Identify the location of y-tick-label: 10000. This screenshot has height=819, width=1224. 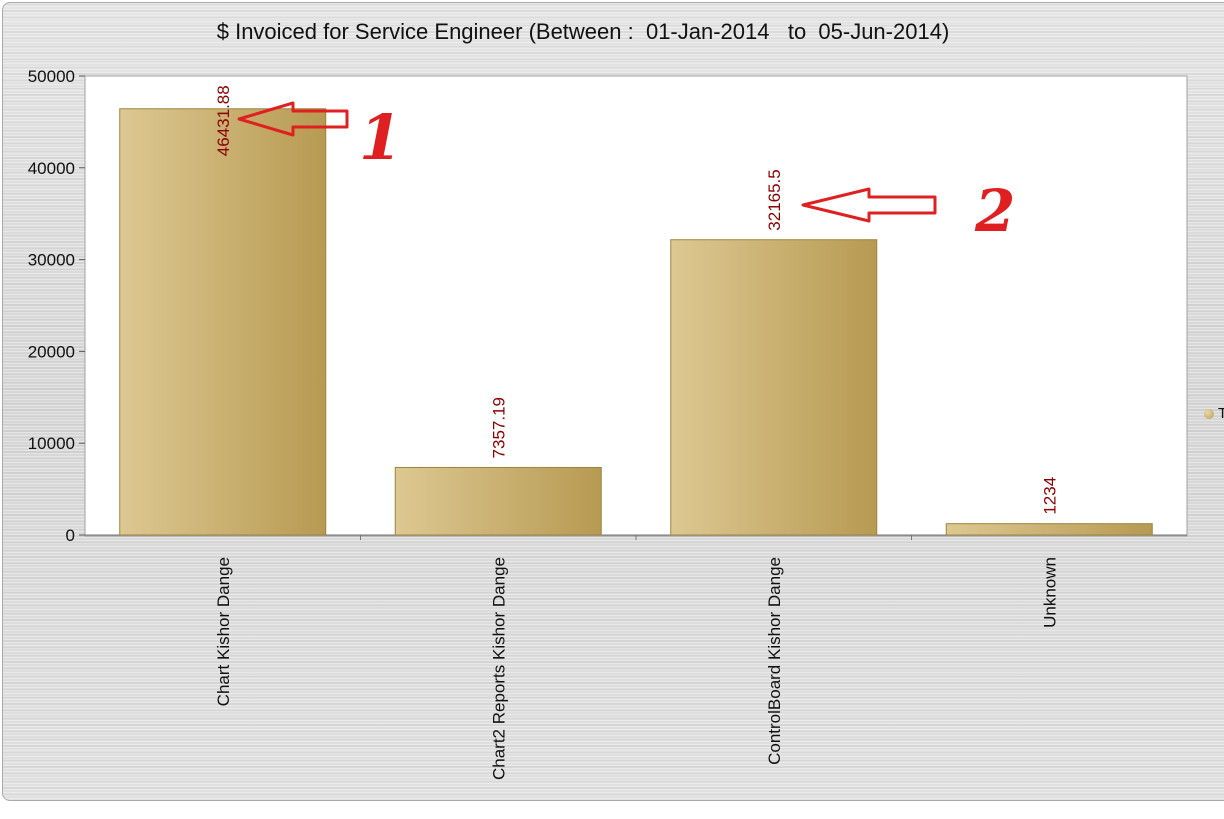
(51, 443).